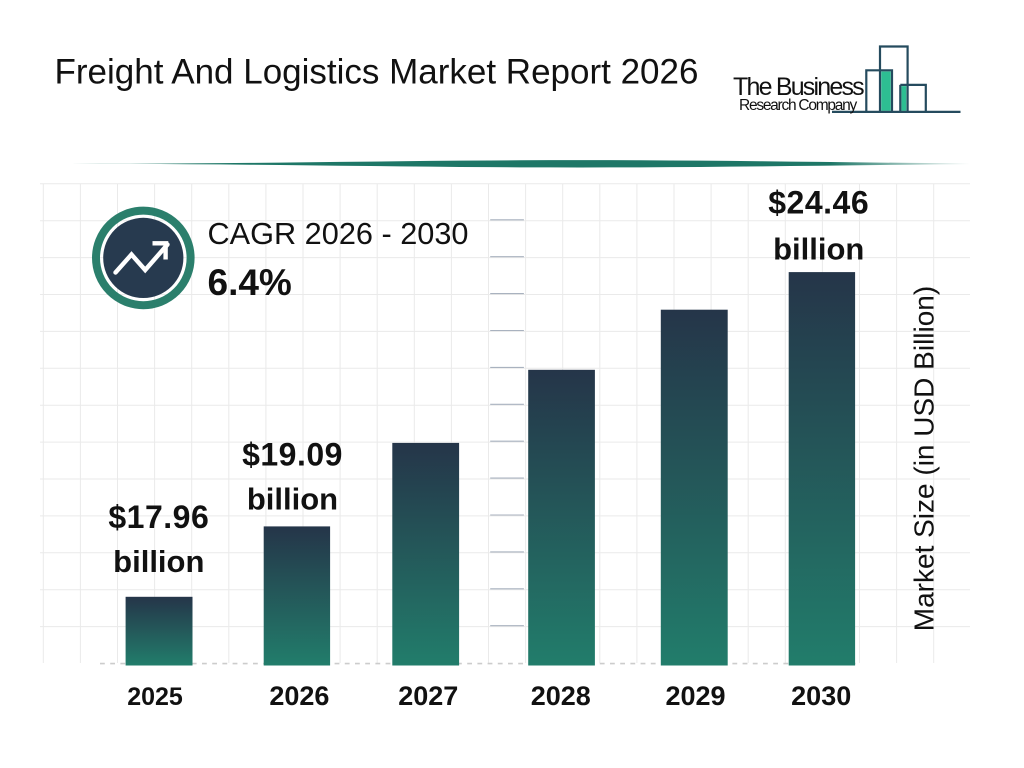 The width and height of the screenshot is (1024, 768). I want to click on svg-text: 6.4%, so click(250, 282).